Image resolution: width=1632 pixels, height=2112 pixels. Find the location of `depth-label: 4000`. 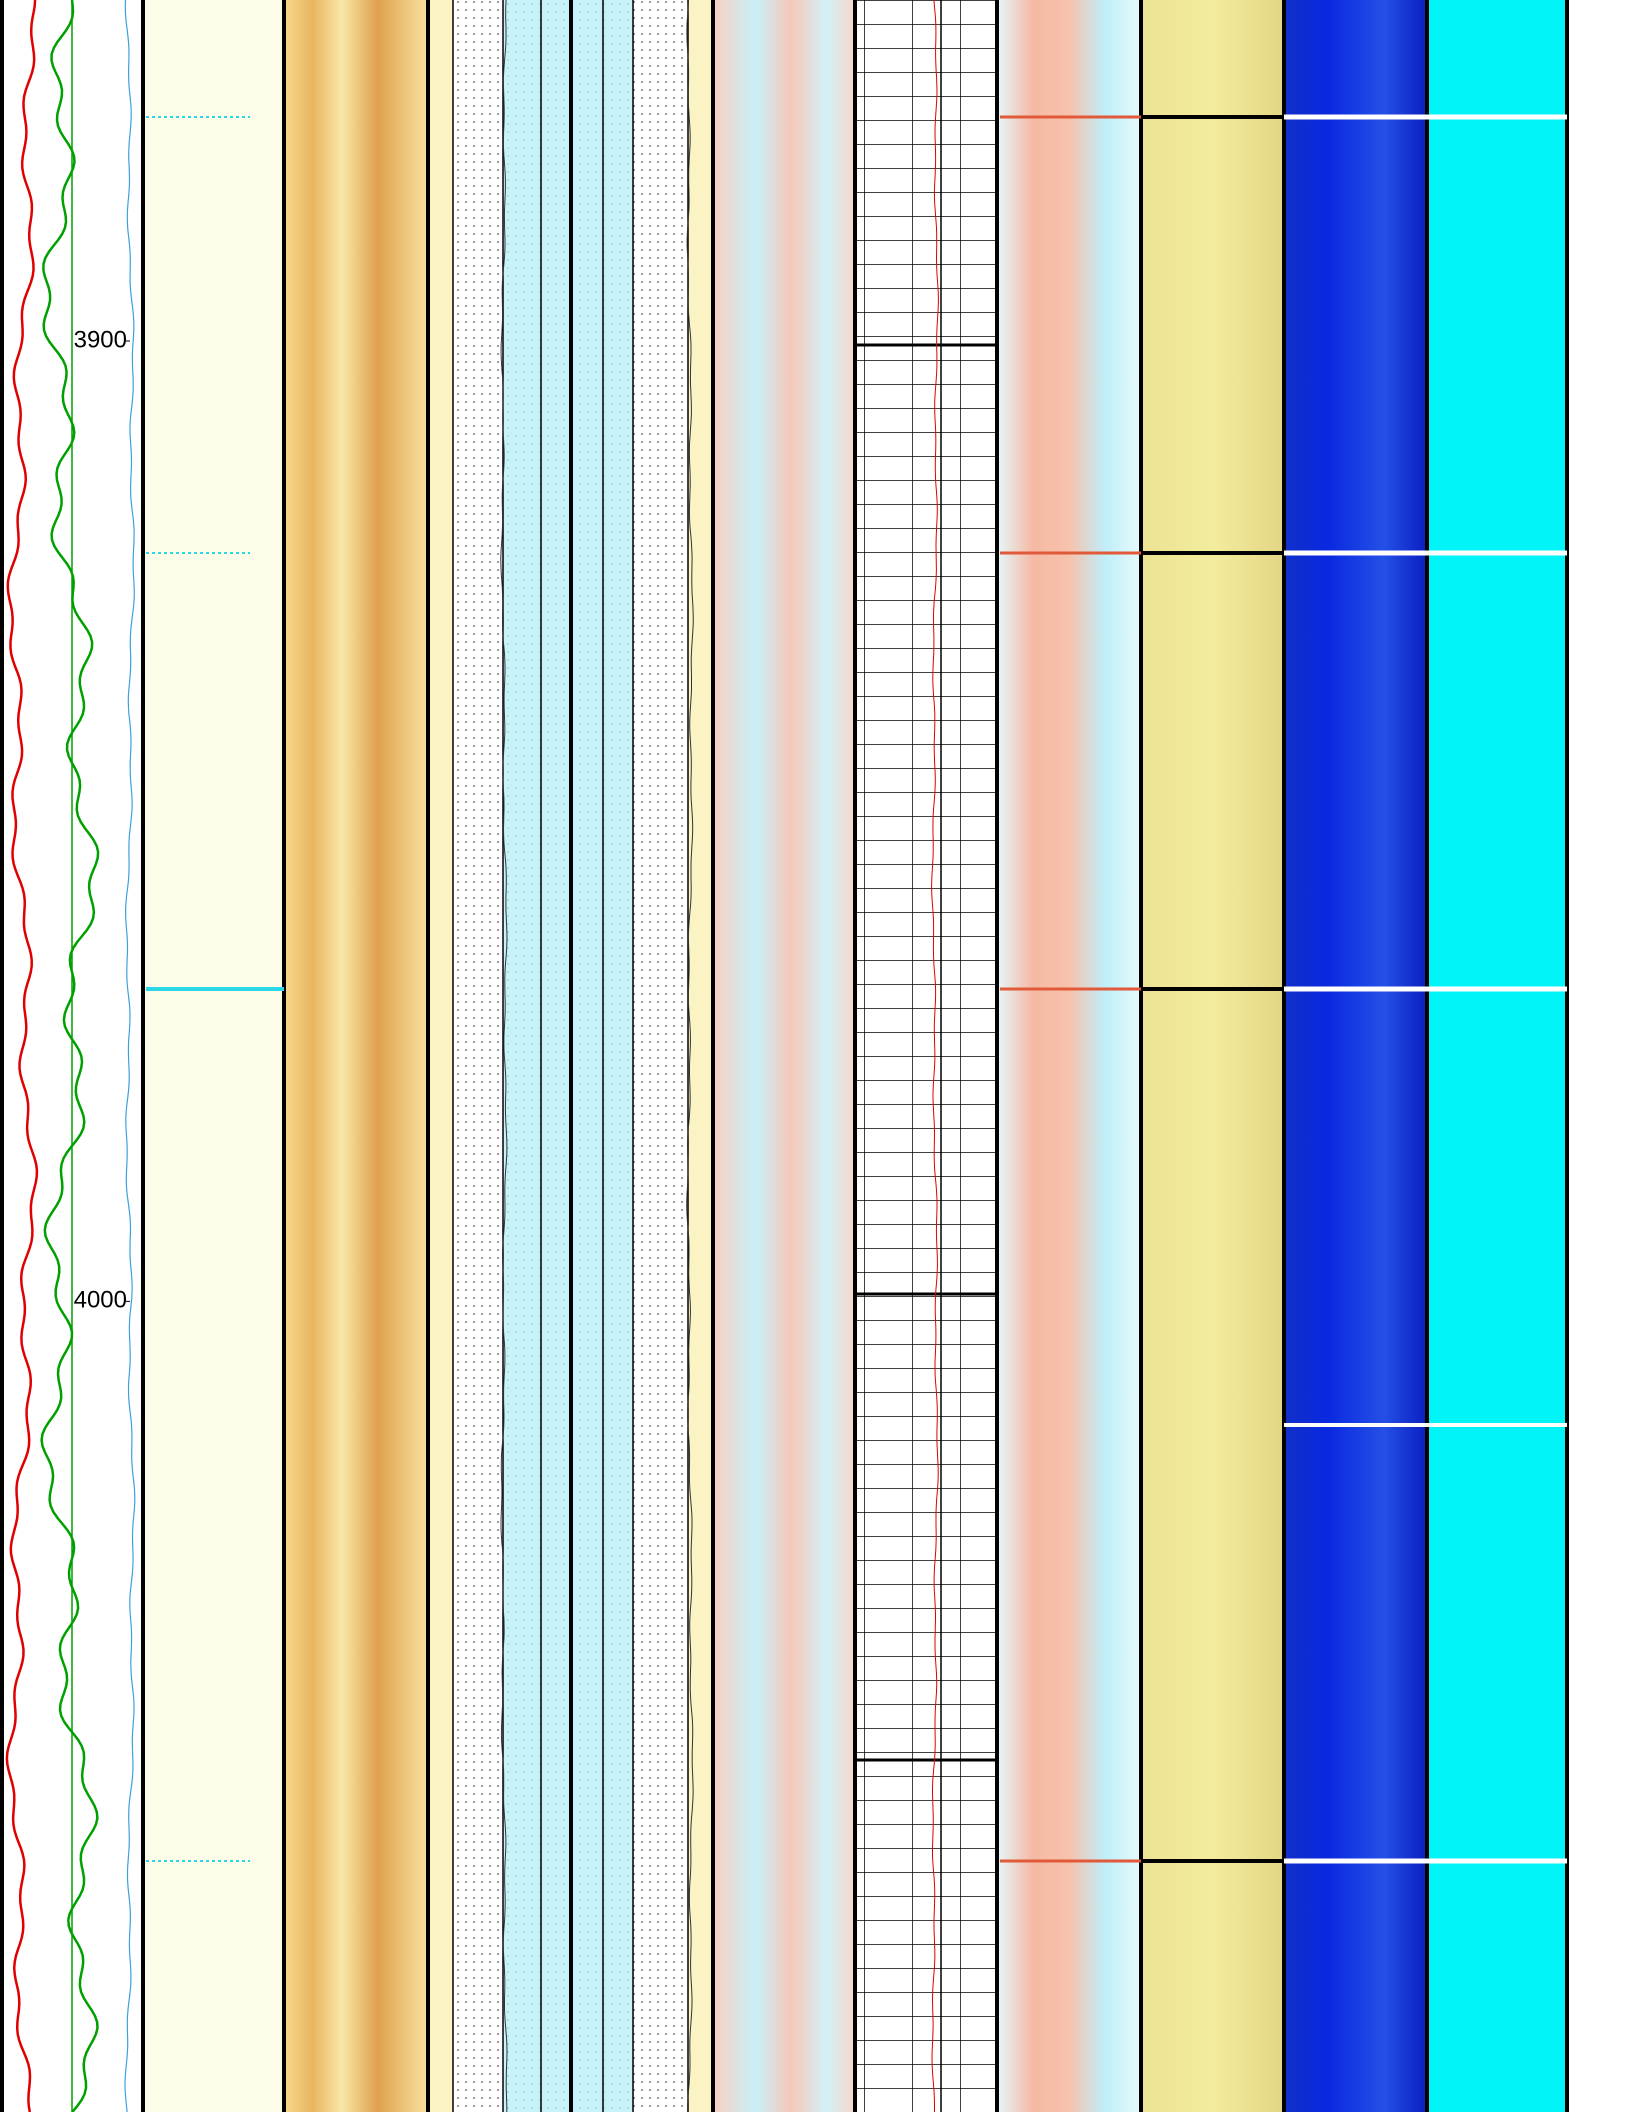

depth-label: 4000 is located at coordinates (100, 1300).